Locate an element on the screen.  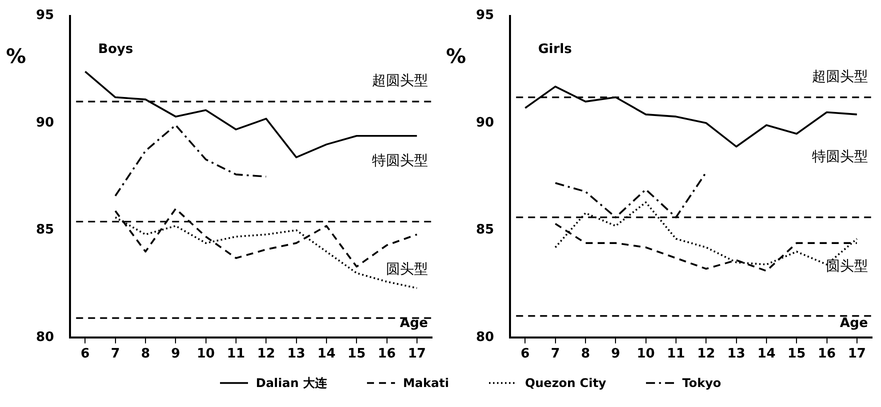
text: Girls is located at coordinates (555, 50).